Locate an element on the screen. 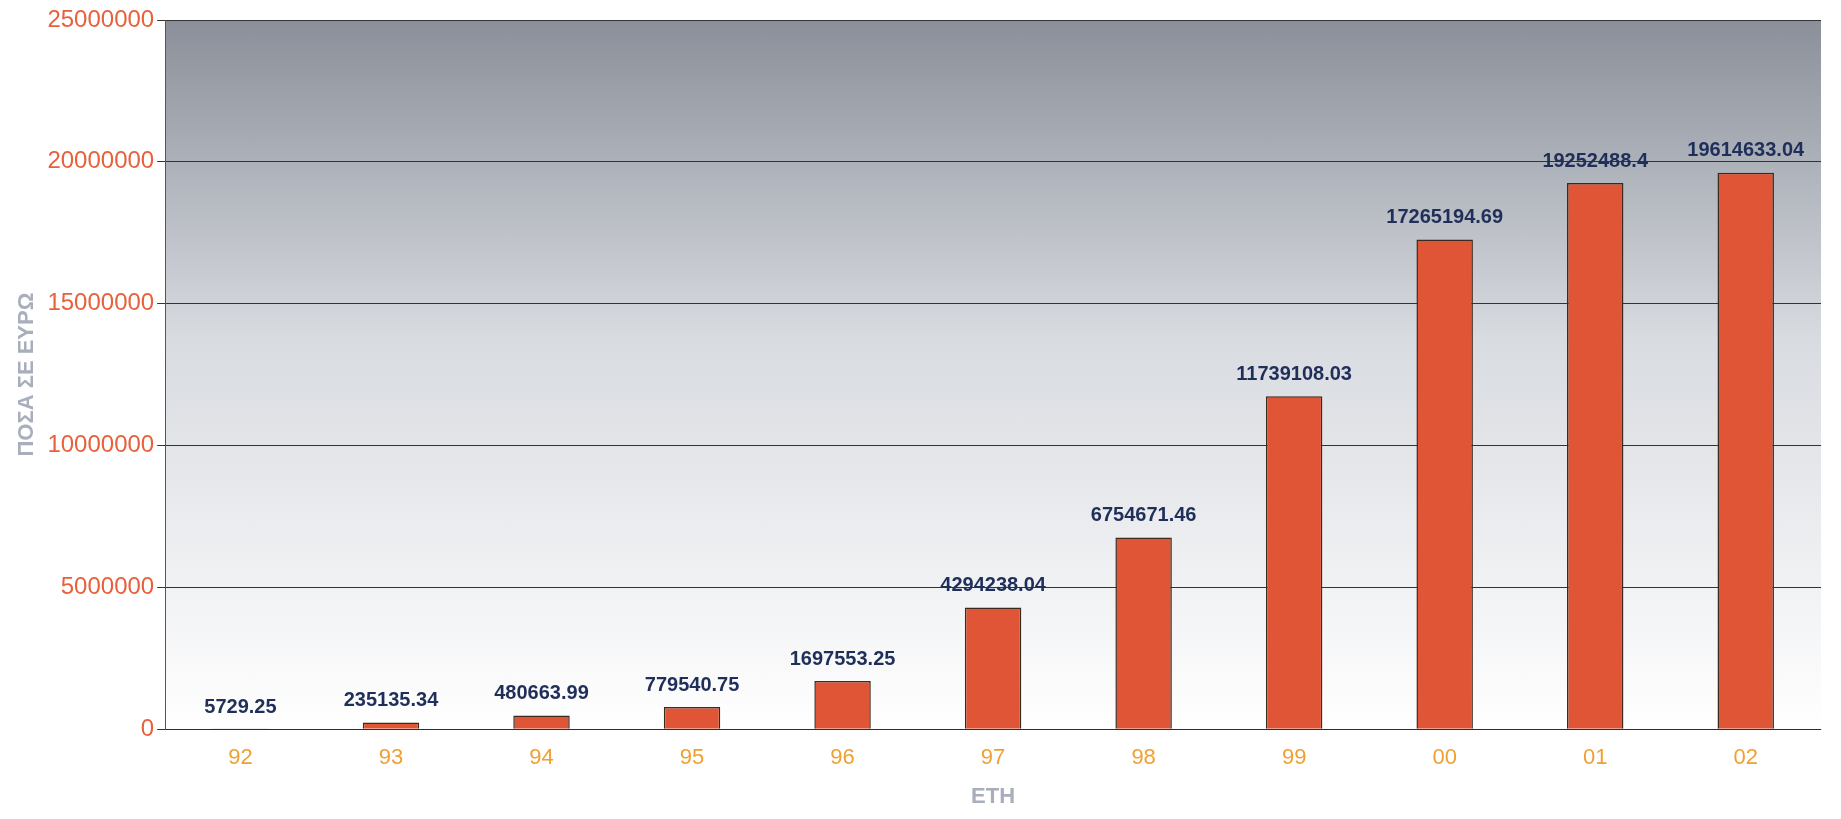  y-tick-label: 10000000 is located at coordinates (101, 444).